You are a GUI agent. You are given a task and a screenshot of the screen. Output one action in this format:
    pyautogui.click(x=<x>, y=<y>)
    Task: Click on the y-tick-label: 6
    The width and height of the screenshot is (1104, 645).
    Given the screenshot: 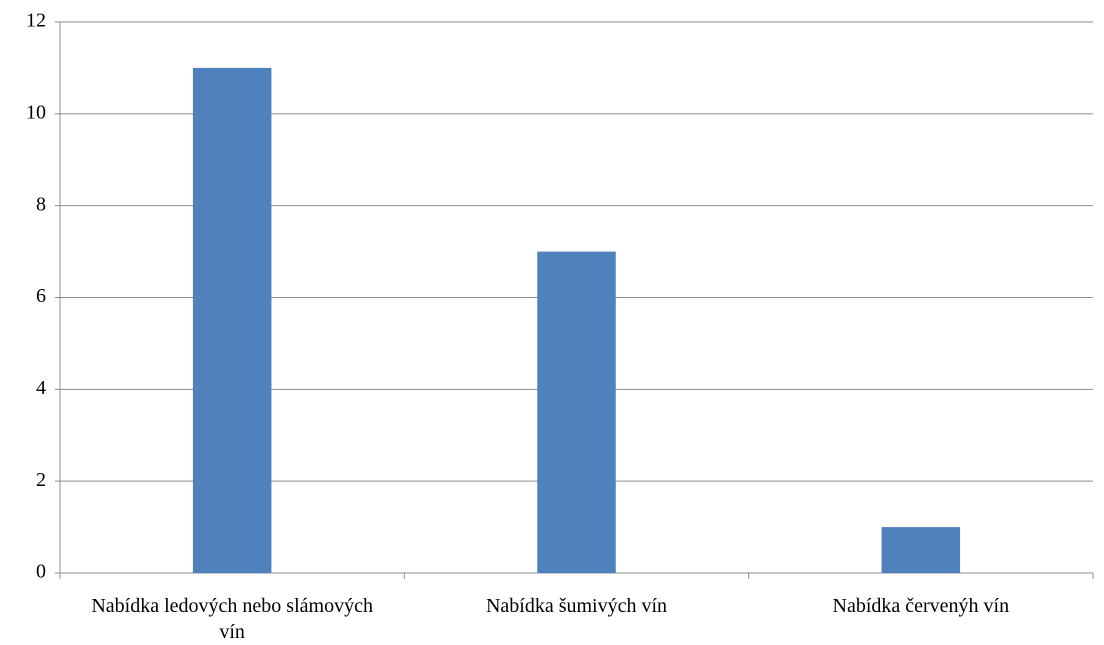 What is the action you would take?
    pyautogui.click(x=41, y=296)
    